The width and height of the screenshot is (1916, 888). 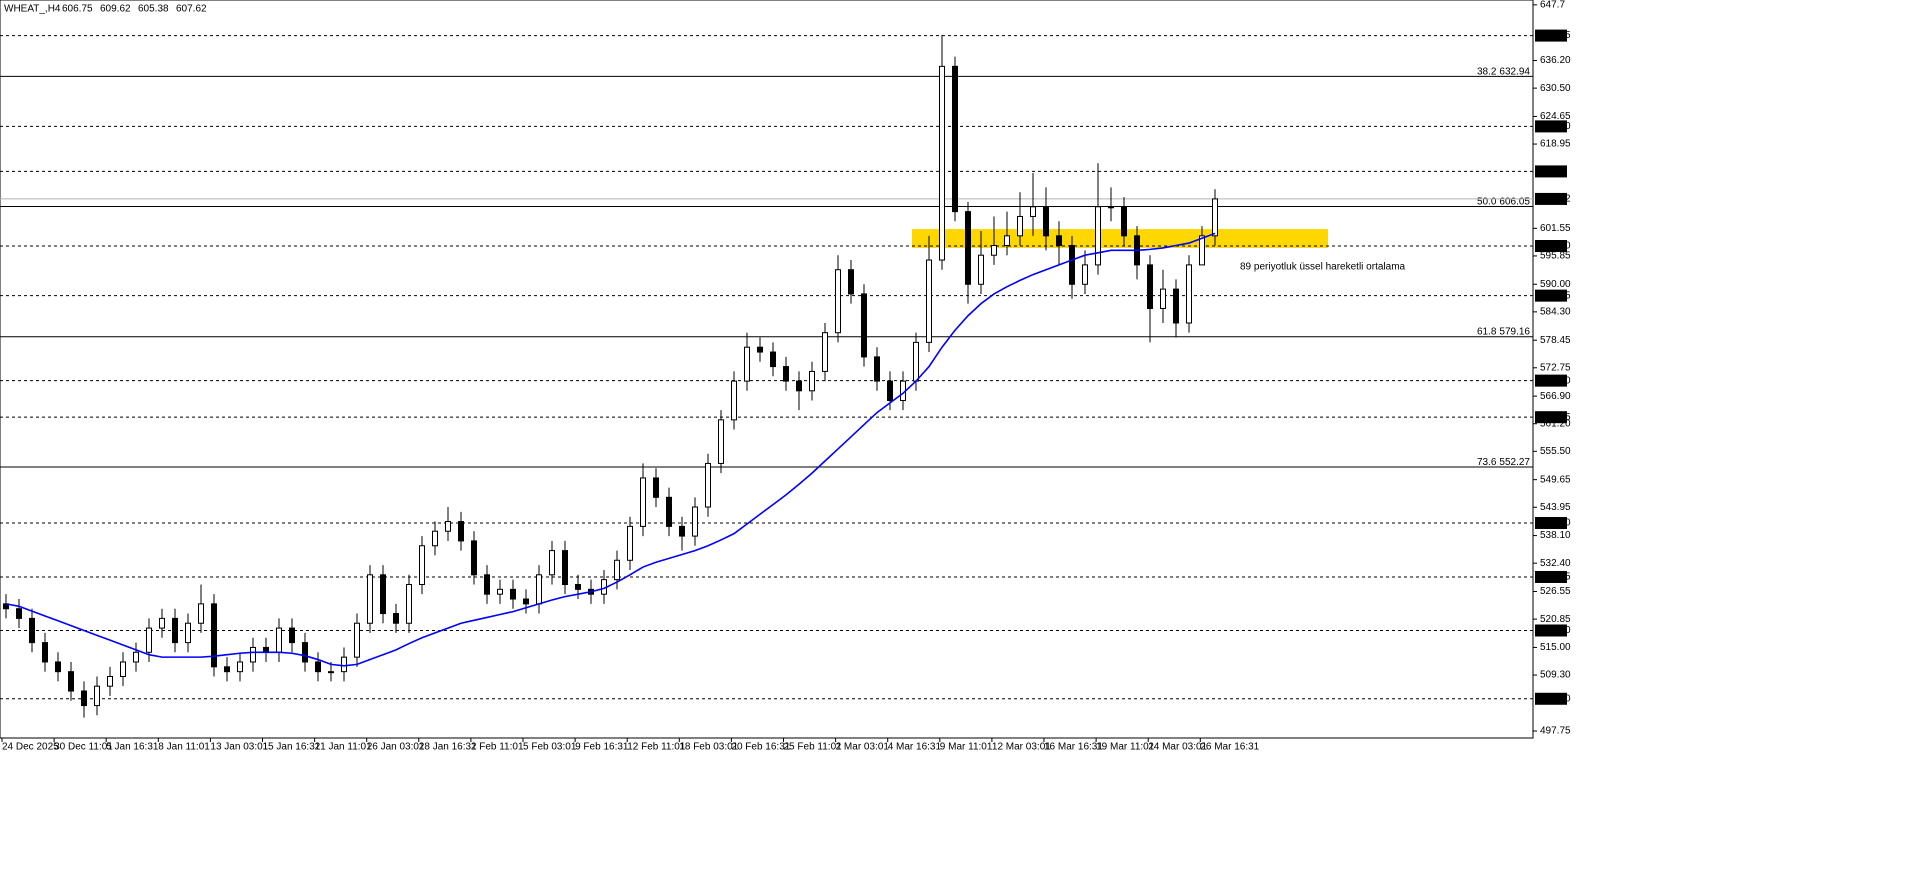 I want to click on x-tick-label: 25 Feb 11:01, so click(x=813, y=747).